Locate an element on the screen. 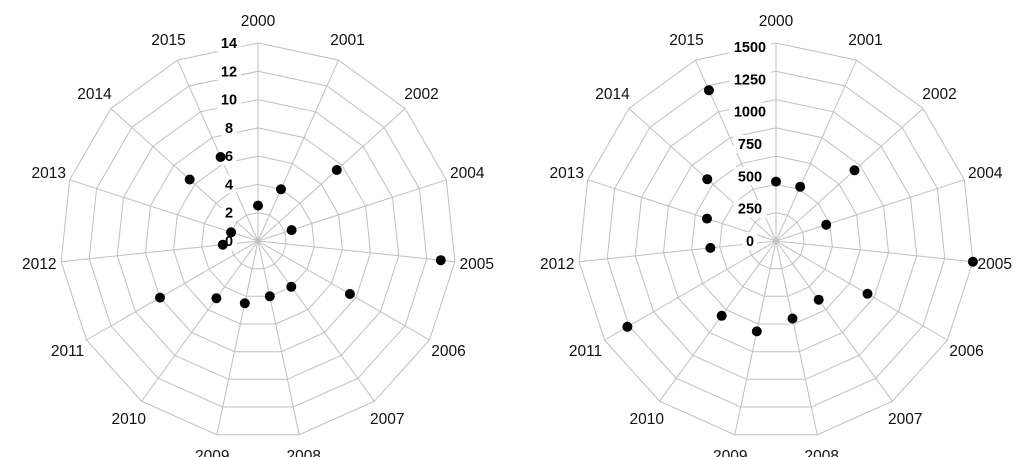 This screenshot has height=457, width=1029. category-label: 2013 is located at coordinates (567, 173).